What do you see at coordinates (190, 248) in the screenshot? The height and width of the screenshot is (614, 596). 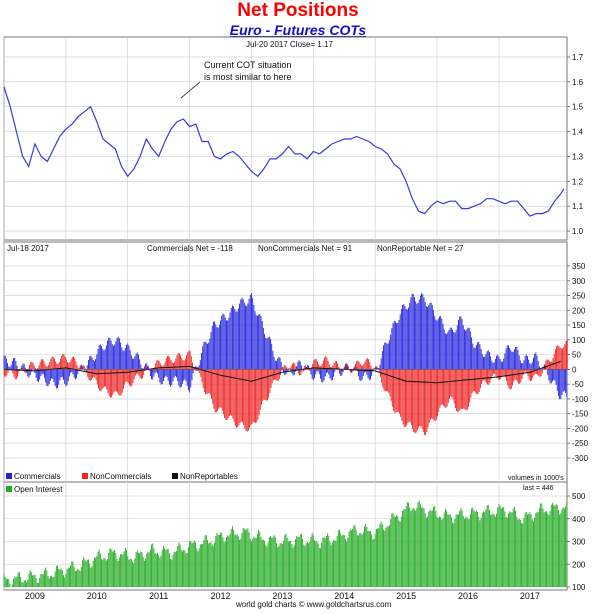 I see `commercials-net: Commercials Net = -118` at bounding box center [190, 248].